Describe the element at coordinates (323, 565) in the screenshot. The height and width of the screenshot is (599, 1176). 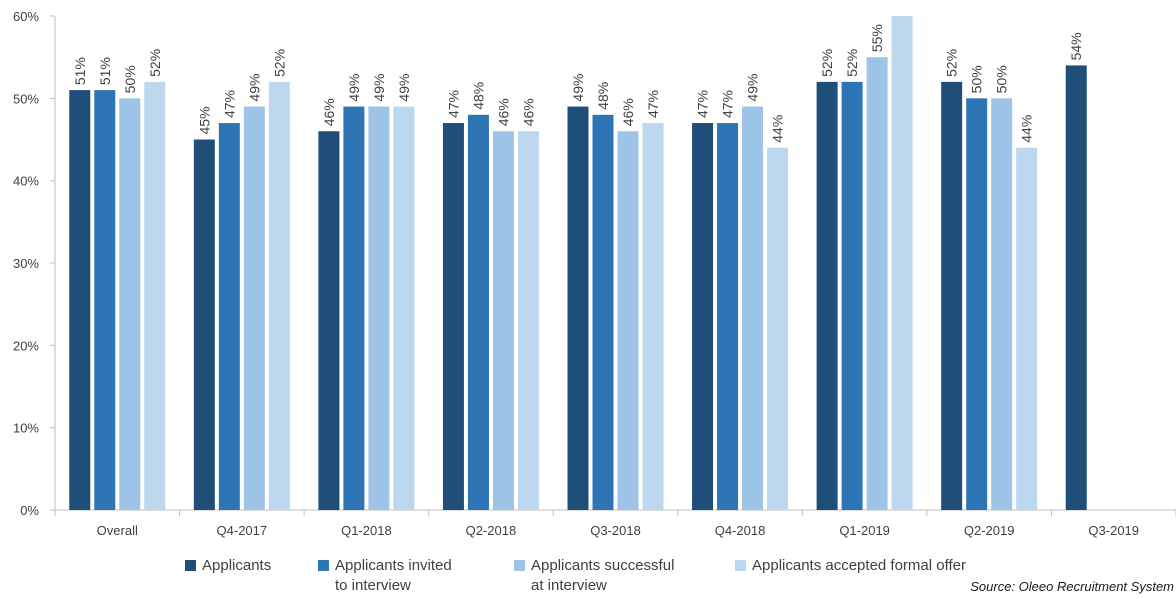
I see `legend-swatch-invited` at that location.